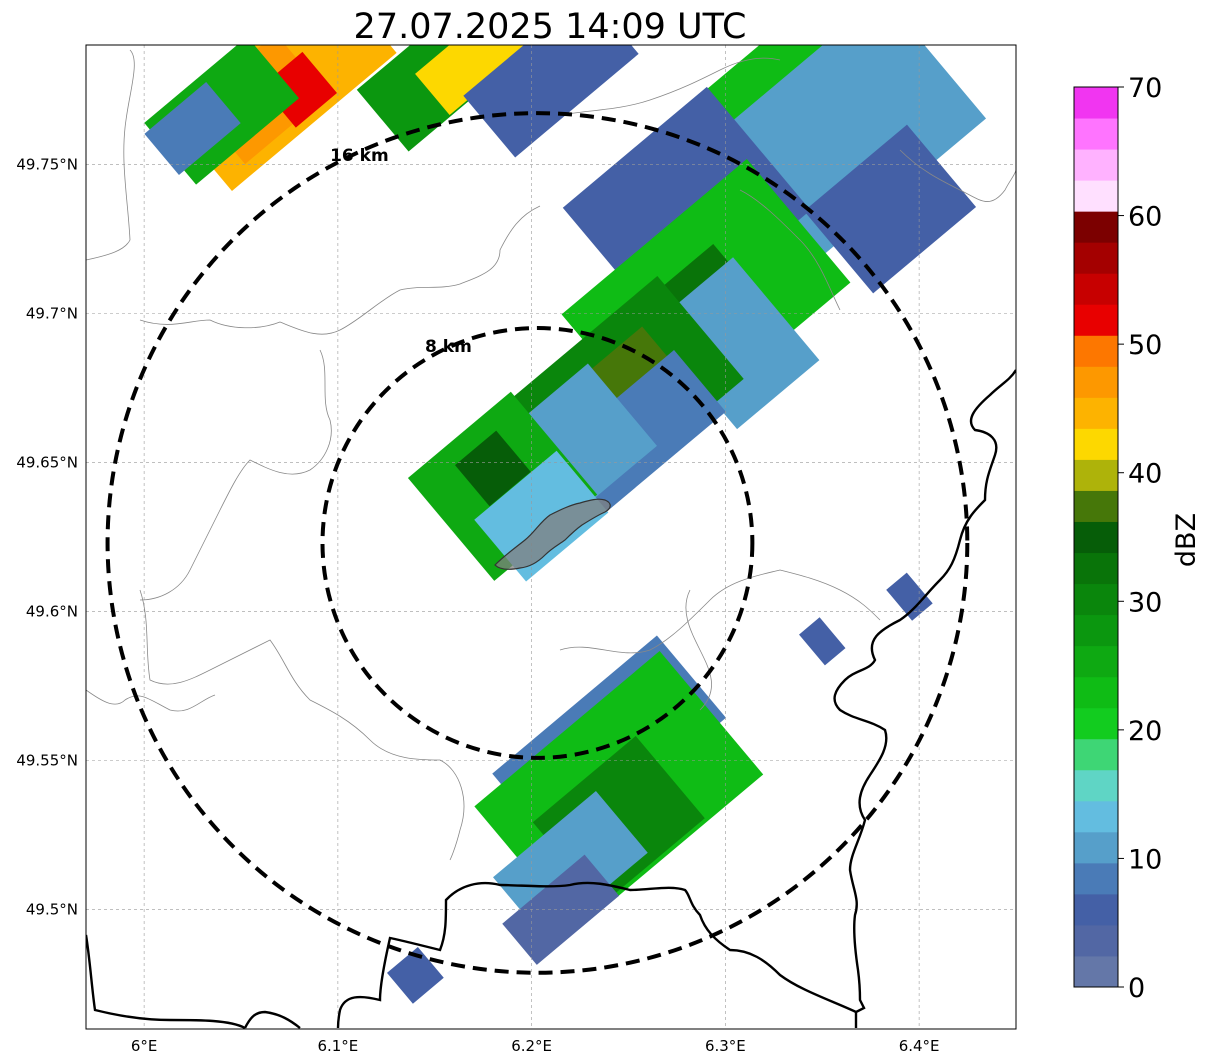 The height and width of the screenshot is (1064, 1207). Describe the element at coordinates (52, 612) in the screenshot. I see `latitude-tick-label: 49.6°N` at that location.